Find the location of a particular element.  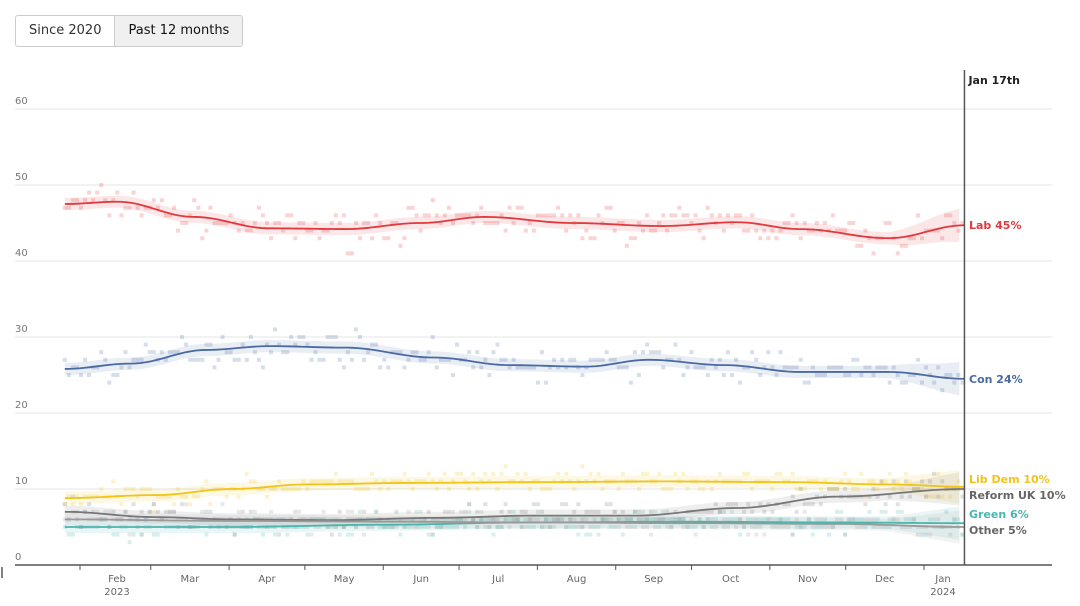

confidence-band is located at coordinates (512, 527).